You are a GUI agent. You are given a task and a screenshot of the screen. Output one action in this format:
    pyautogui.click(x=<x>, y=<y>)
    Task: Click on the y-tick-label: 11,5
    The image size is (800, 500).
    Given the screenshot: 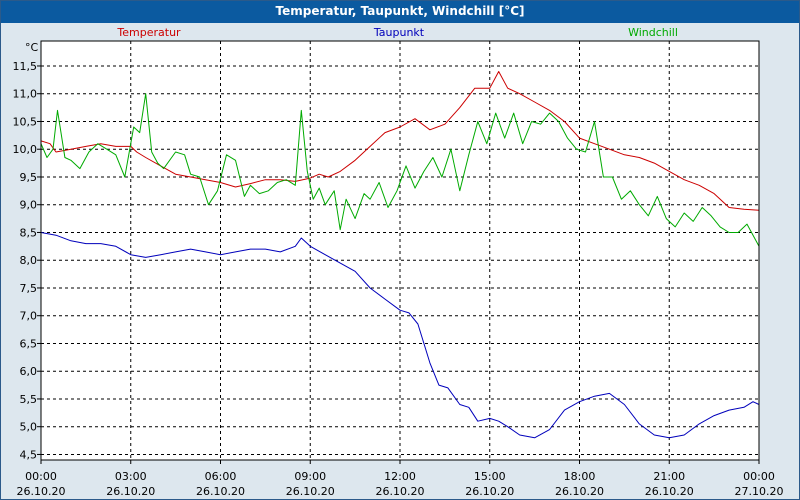 What is the action you would take?
    pyautogui.click(x=25, y=66)
    